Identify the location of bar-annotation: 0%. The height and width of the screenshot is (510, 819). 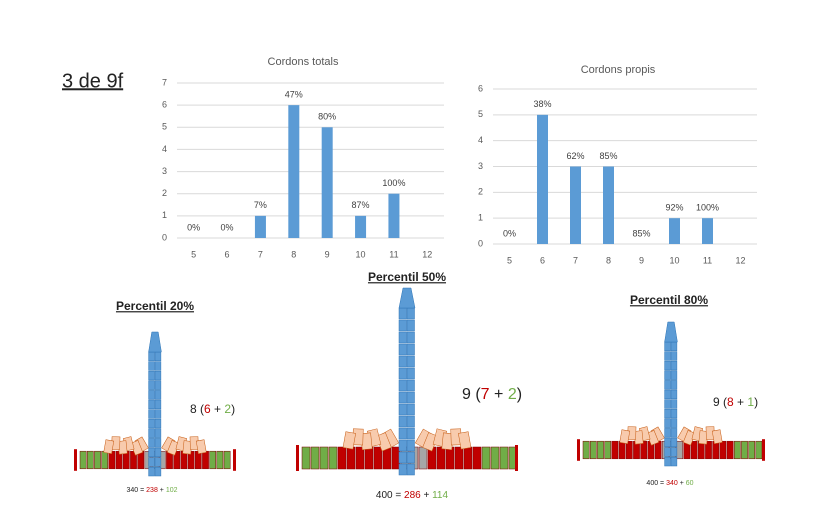
(227, 227).